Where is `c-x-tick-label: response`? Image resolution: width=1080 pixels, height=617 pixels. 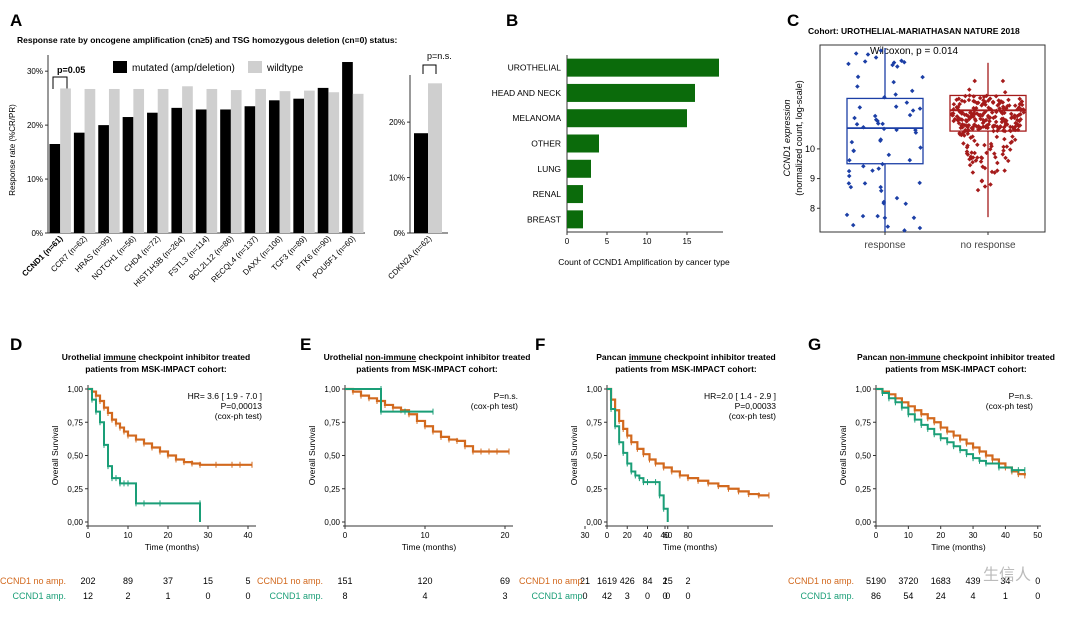 c-x-tick-label: response is located at coordinates (885, 245).